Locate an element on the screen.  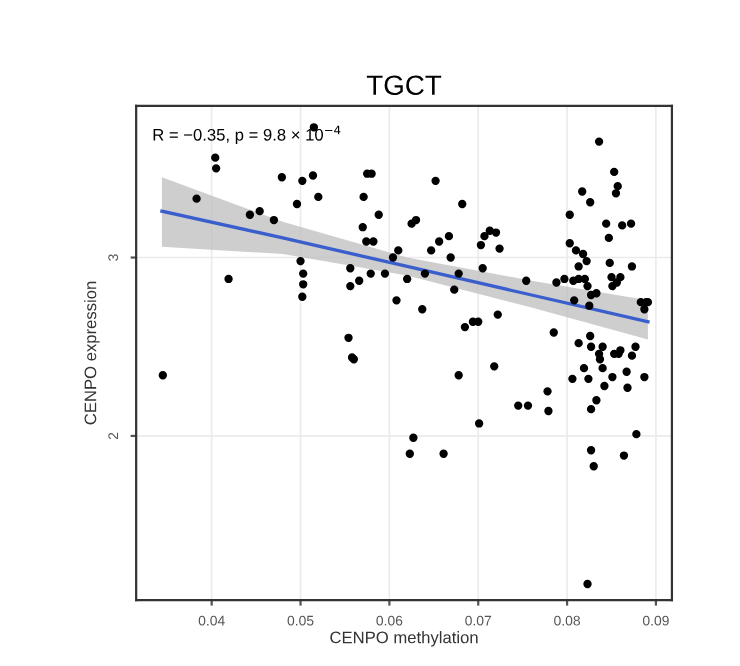
annotation: R = −0.35, p = 9.8 × 10$^{−4}$ is located at coordinates (247, 135).